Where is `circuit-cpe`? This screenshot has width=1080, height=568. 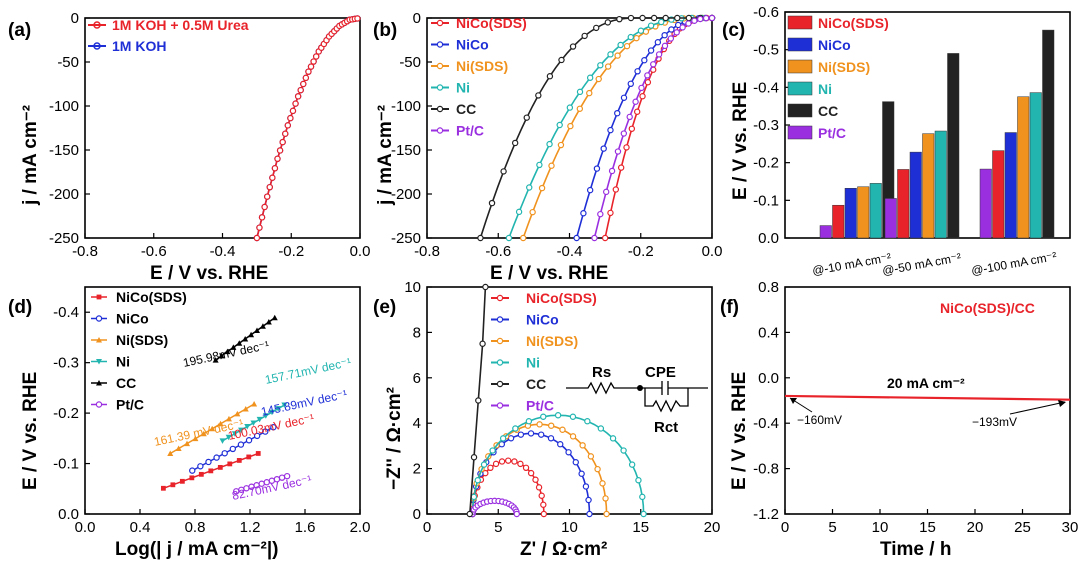
circuit-cpe is located at coordinates (674, 388).